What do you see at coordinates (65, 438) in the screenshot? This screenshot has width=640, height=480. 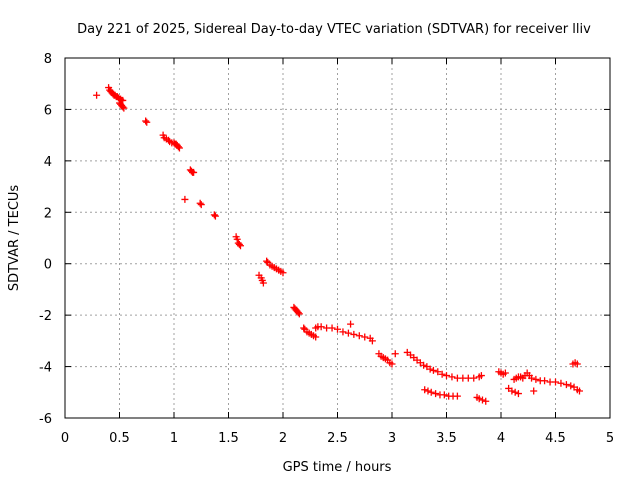 I see `x-tick-label: 0` at bounding box center [65, 438].